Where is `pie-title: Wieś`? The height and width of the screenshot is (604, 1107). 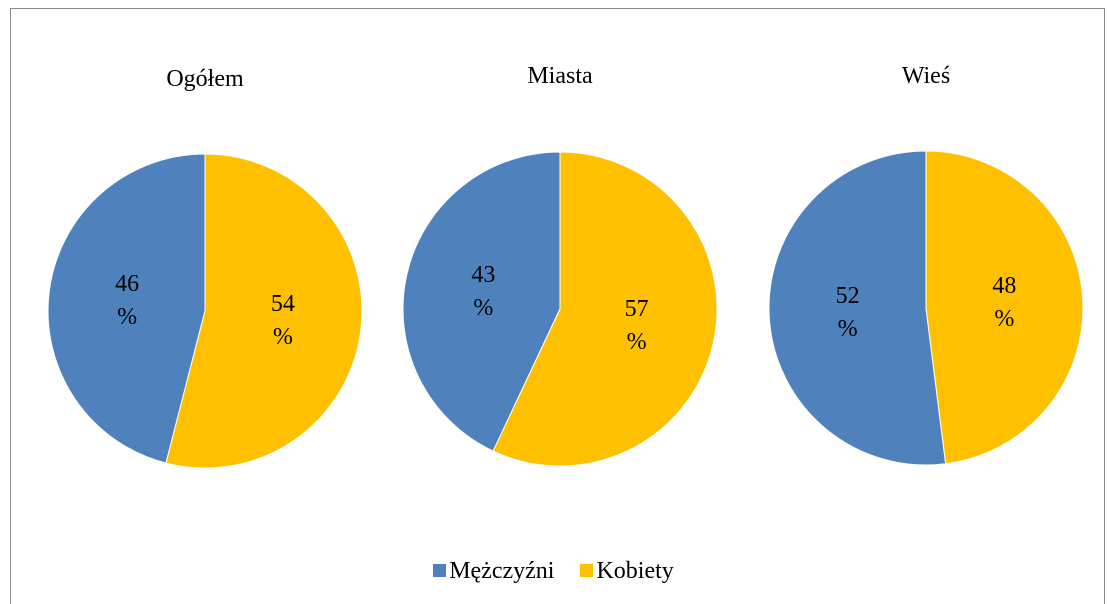
pie-title: Wieś is located at coordinates (926, 76).